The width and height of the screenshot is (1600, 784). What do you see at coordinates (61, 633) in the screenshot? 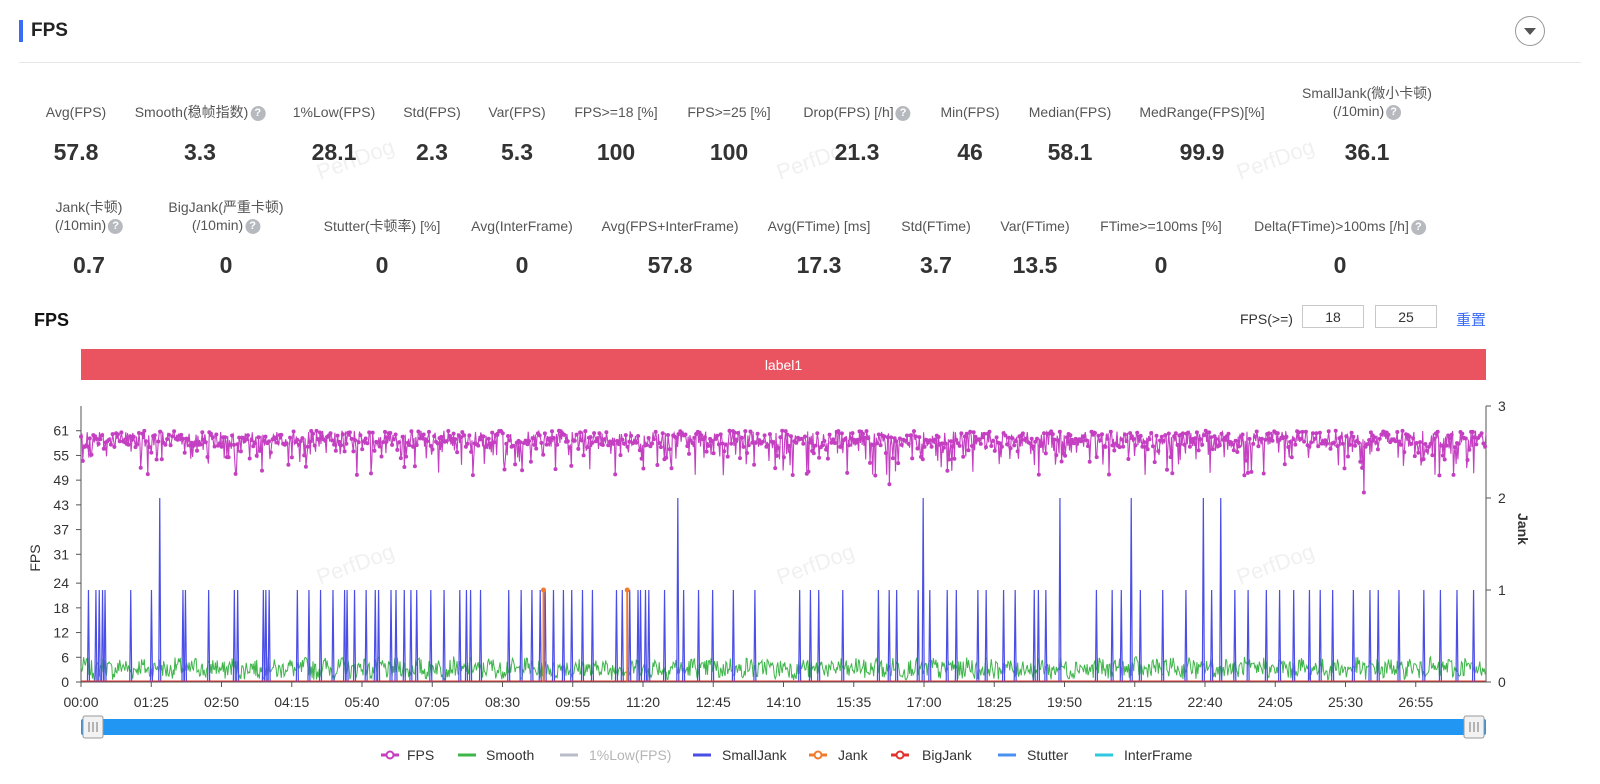
I see `y-tick-label: 12` at bounding box center [61, 633].